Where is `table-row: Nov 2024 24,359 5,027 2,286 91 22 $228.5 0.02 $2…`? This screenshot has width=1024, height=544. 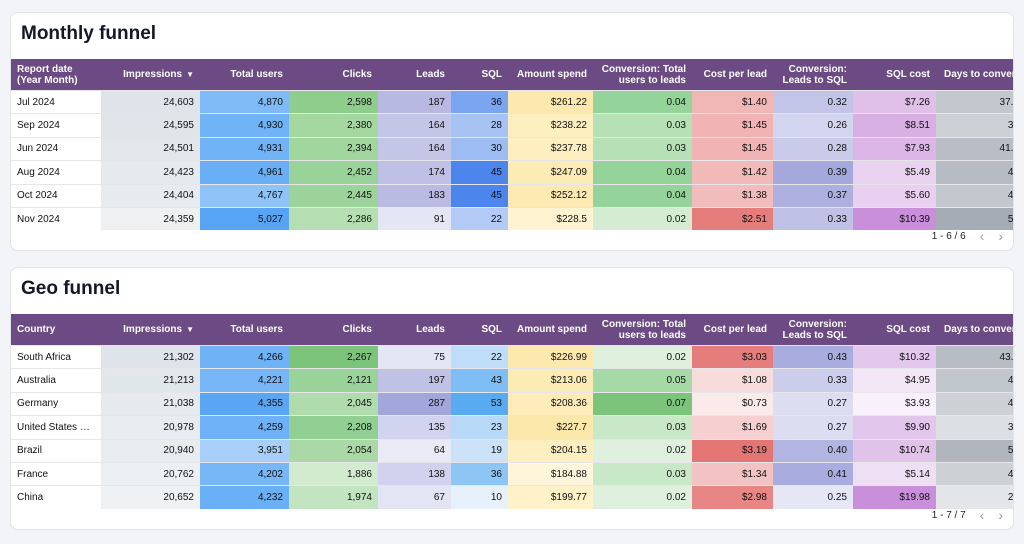 table-row: Nov 2024 24,359 5,027 2,286 91 22 $228.5 0.02 $2… is located at coordinates (512, 218).